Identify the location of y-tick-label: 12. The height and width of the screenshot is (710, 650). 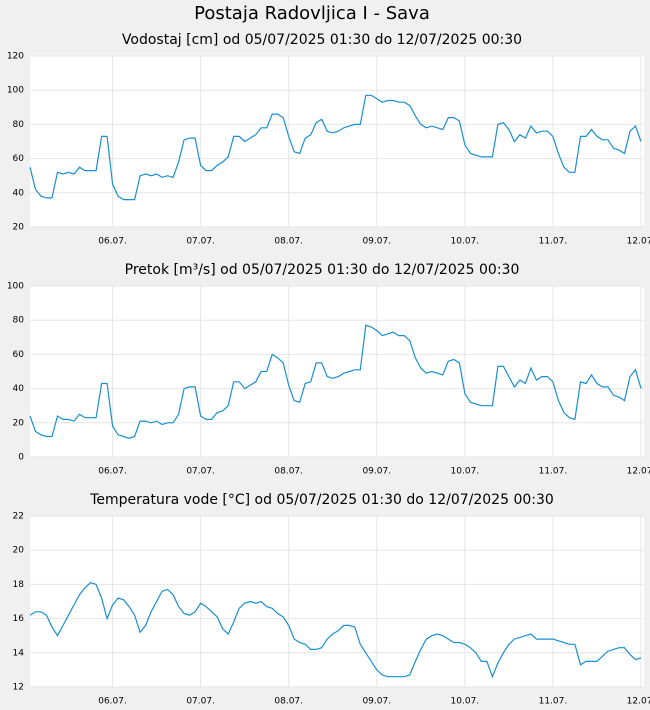
(18, 688).